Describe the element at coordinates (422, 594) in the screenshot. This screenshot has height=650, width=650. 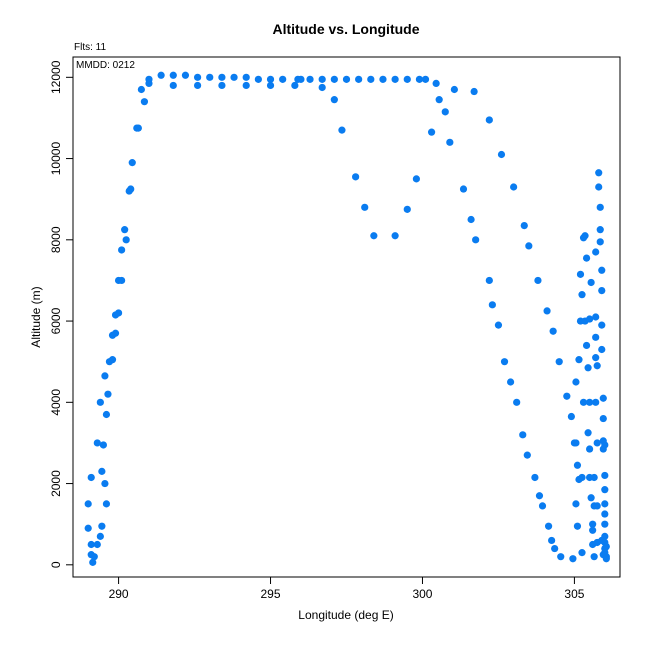
I see `x-tick-label: 300` at that location.